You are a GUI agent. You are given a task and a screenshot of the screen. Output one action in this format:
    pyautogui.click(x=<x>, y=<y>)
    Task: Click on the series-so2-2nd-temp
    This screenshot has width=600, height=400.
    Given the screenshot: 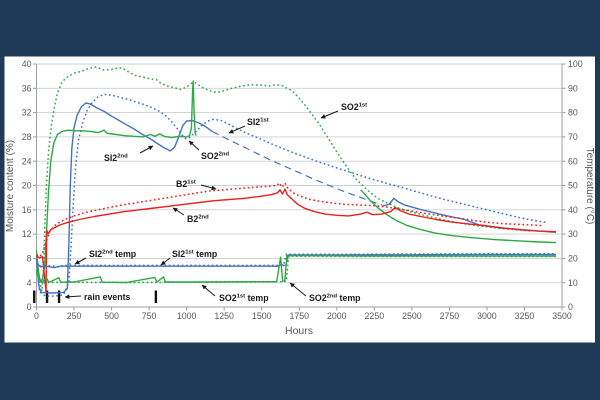 What is the action you would take?
    pyautogui.click(x=295, y=269)
    